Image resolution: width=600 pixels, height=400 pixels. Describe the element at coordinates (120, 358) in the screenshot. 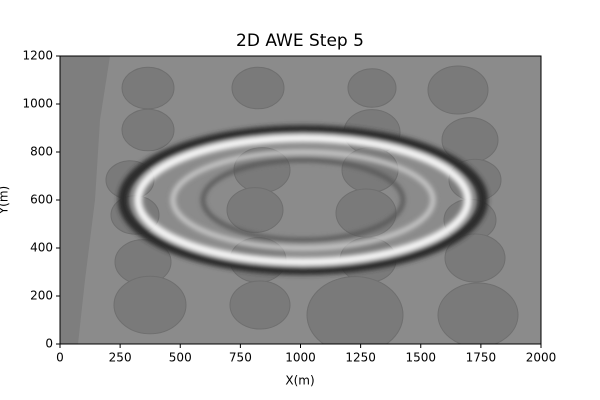

I see `x-tick-label: 250` at that location.